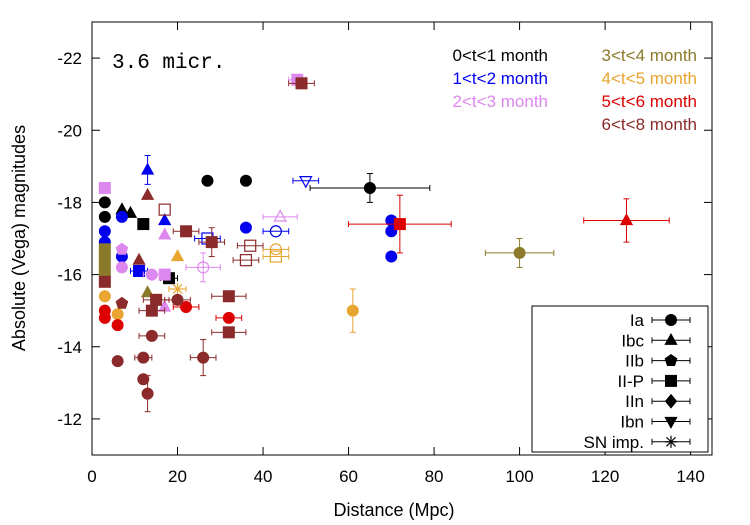 The height and width of the screenshot is (525, 750). What do you see at coordinates (690, 476) in the screenshot?
I see `x-tick-label: 140` at bounding box center [690, 476].